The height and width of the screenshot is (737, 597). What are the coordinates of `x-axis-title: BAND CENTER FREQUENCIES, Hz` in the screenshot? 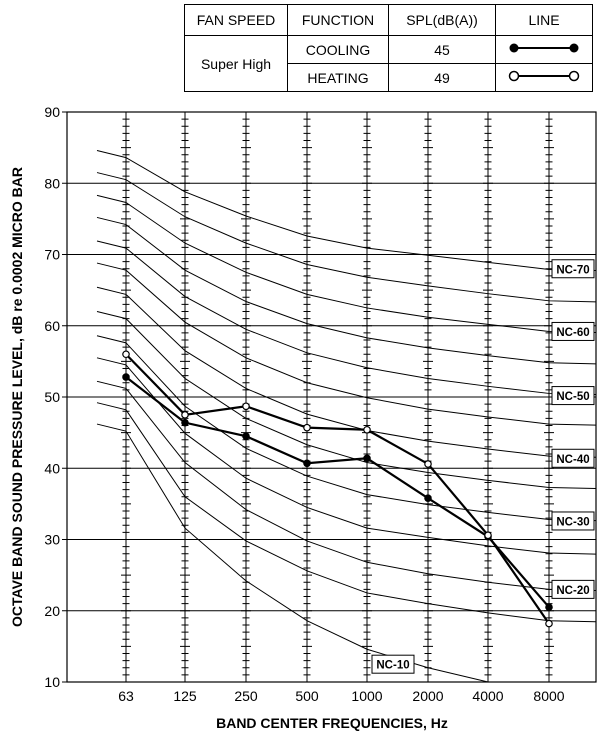 It's located at (332, 723).